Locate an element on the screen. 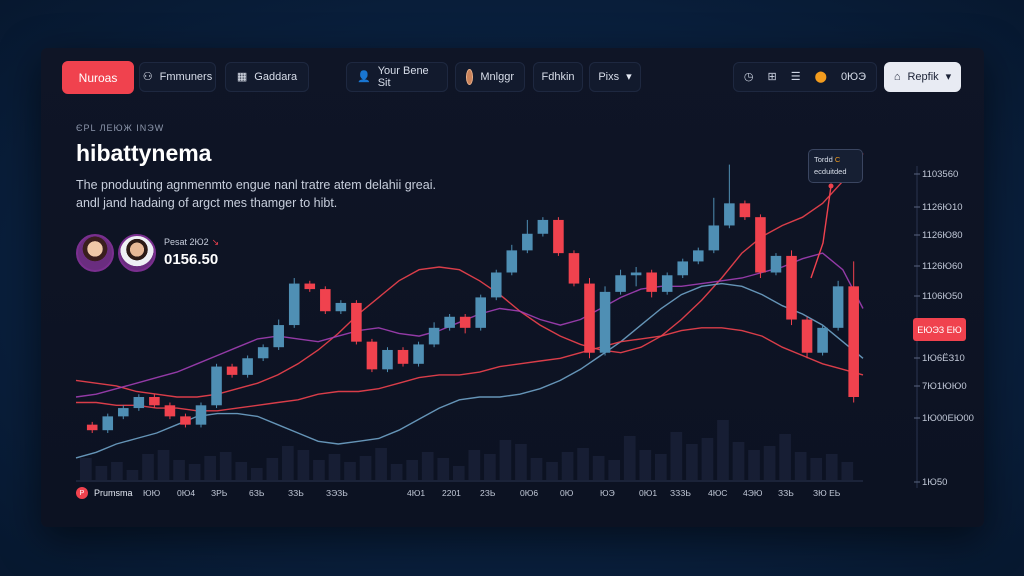 Image resolution: width=1024 pixels, height=576 pixels. nav-dropdown-pixs: Pixs ▾ is located at coordinates (615, 77).